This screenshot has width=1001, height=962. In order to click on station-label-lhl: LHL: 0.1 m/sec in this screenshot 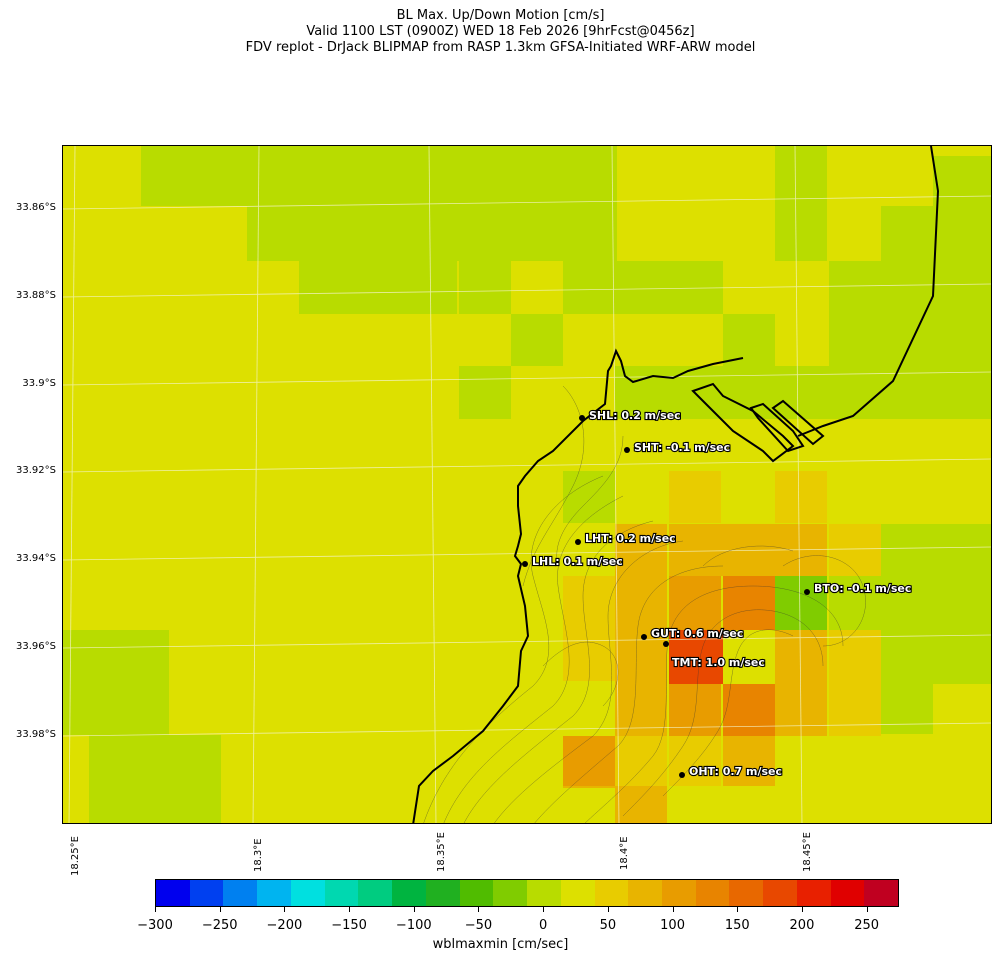, I will do `click(577, 561)`.